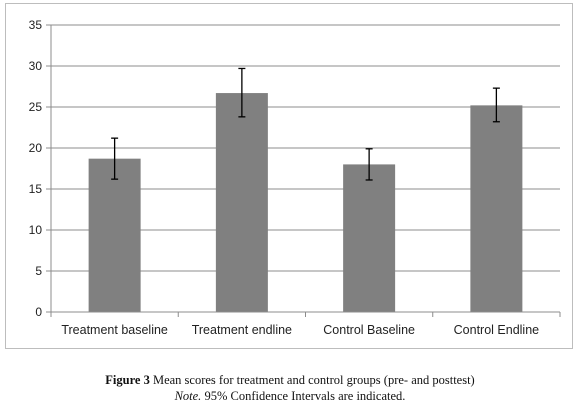 The height and width of the screenshot is (418, 580). I want to click on y-tick-label: 15, so click(36, 189).